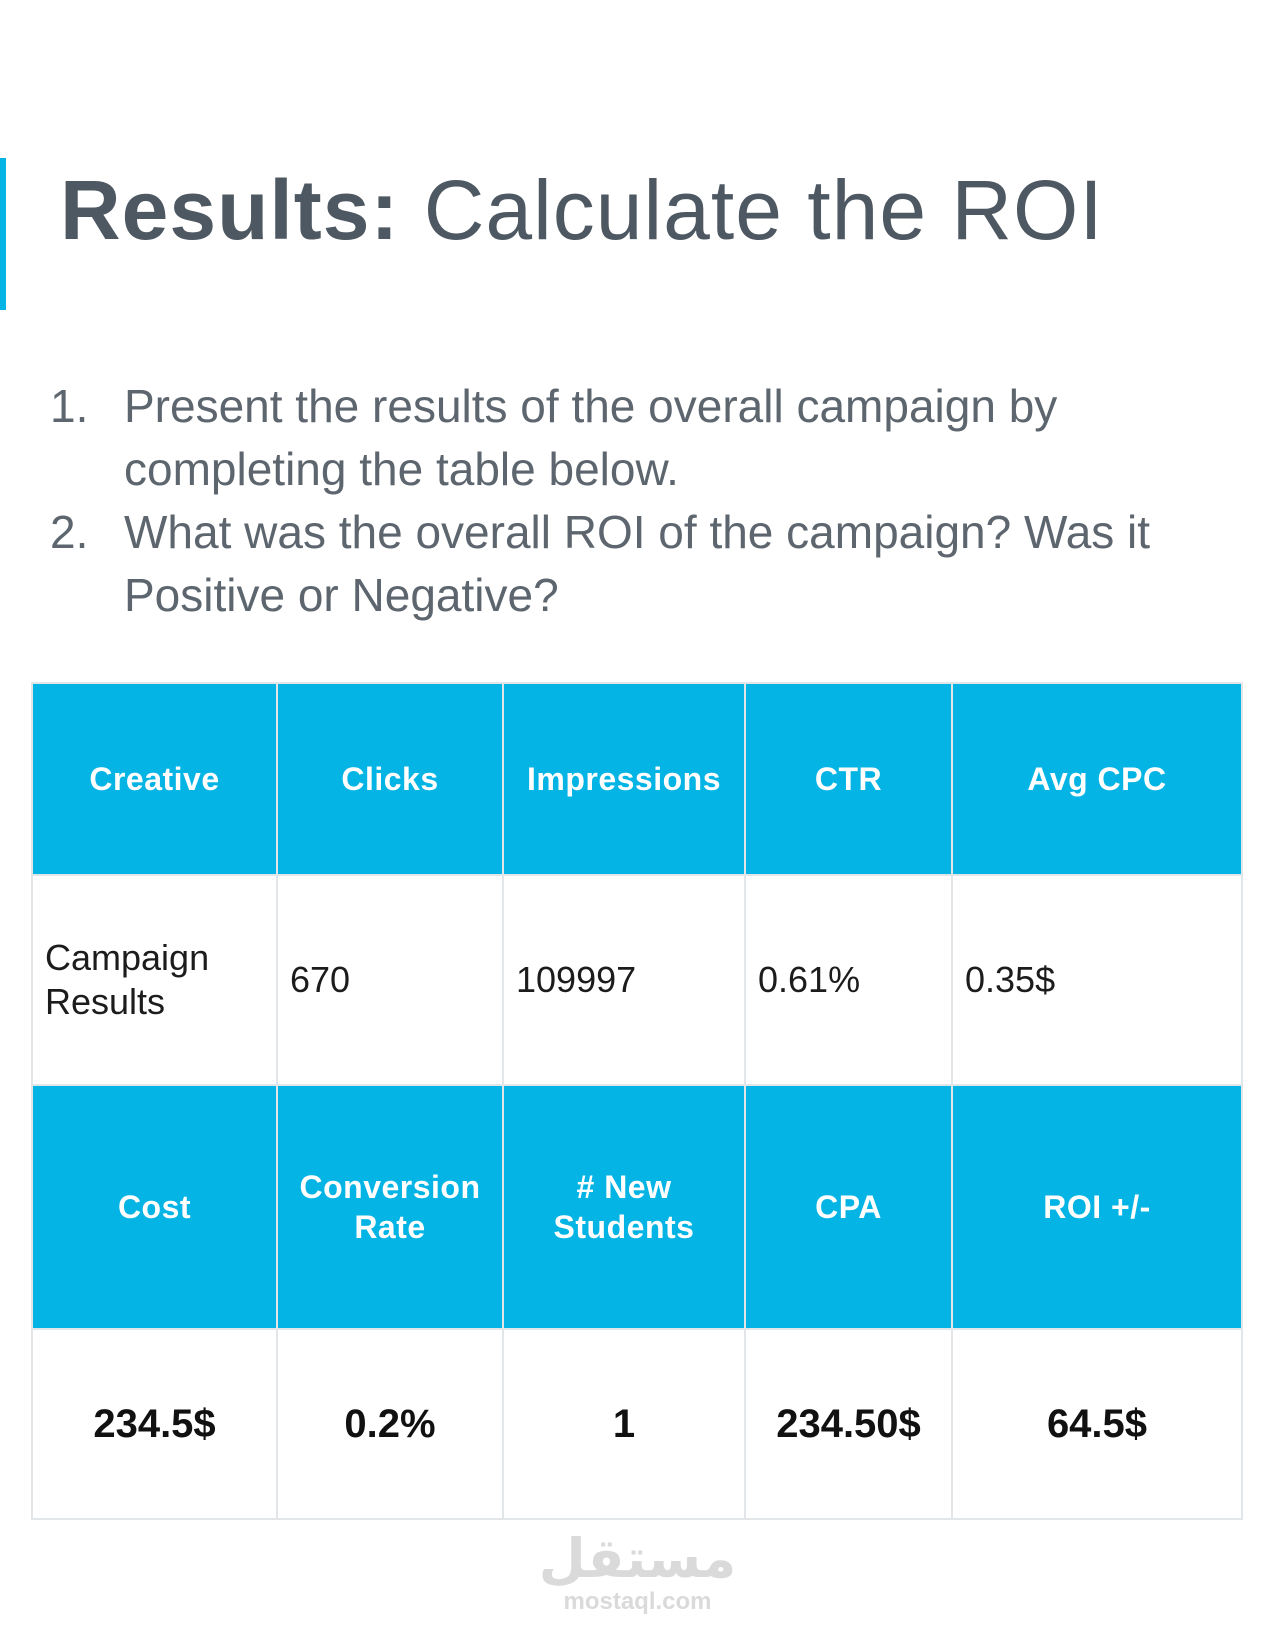 The width and height of the screenshot is (1275, 1650). I want to click on cell-cpa: 234.50$, so click(848, 1424).